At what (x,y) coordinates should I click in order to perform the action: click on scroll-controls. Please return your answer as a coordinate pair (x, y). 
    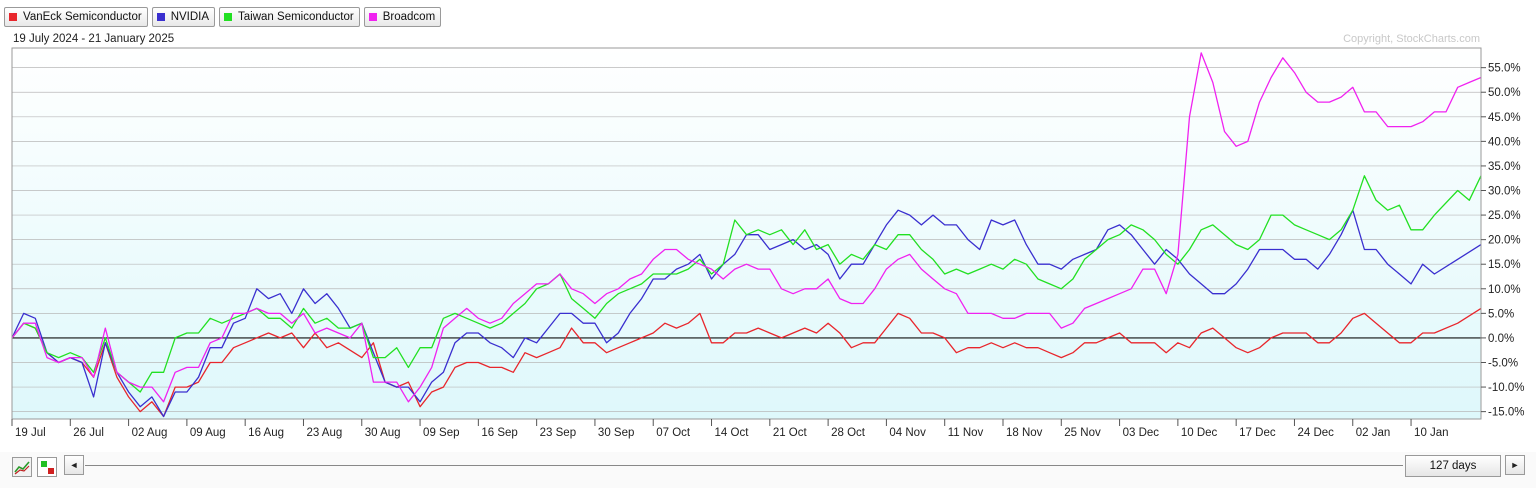
    Looking at the image, I should click on (768, 470).